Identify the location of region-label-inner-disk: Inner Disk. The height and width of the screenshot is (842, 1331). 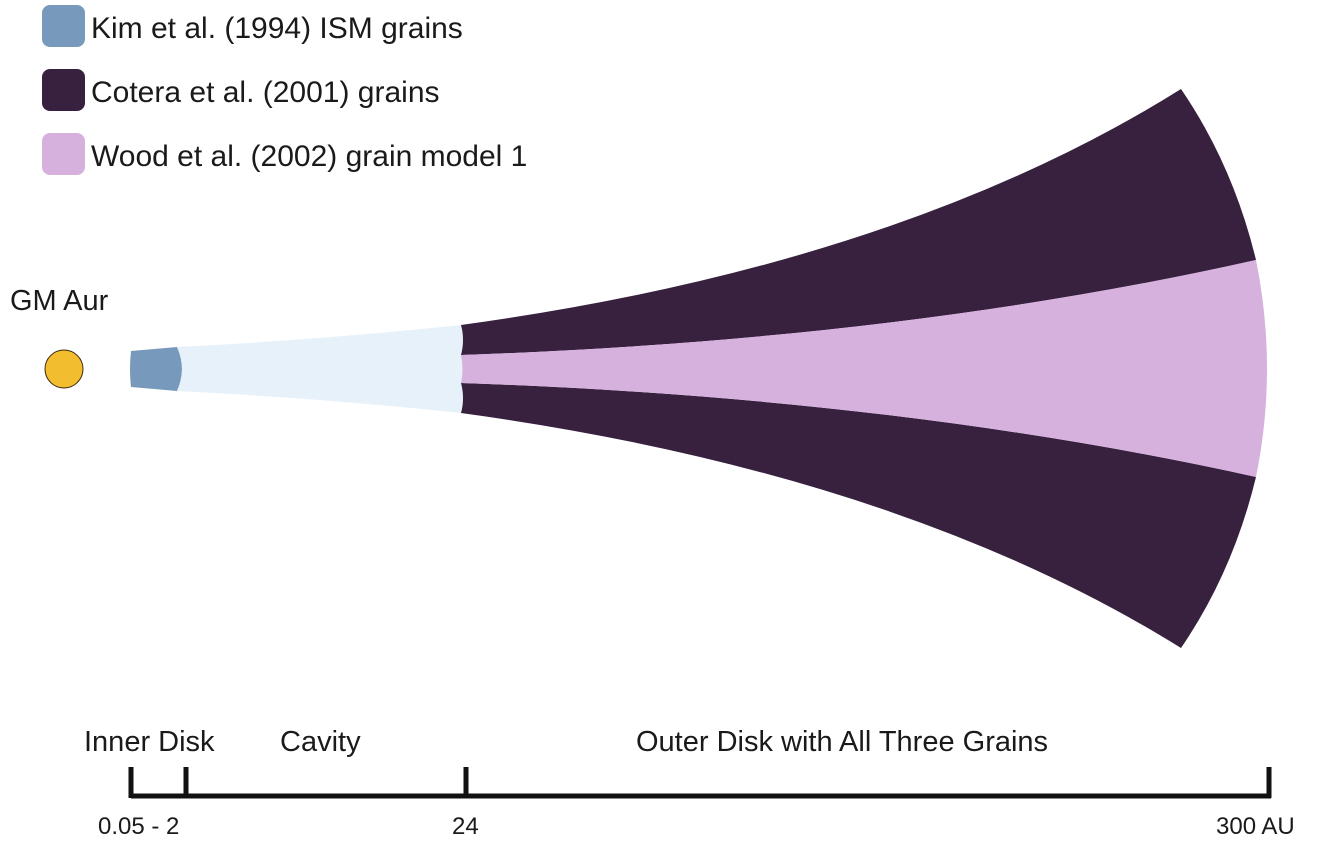
(149, 742).